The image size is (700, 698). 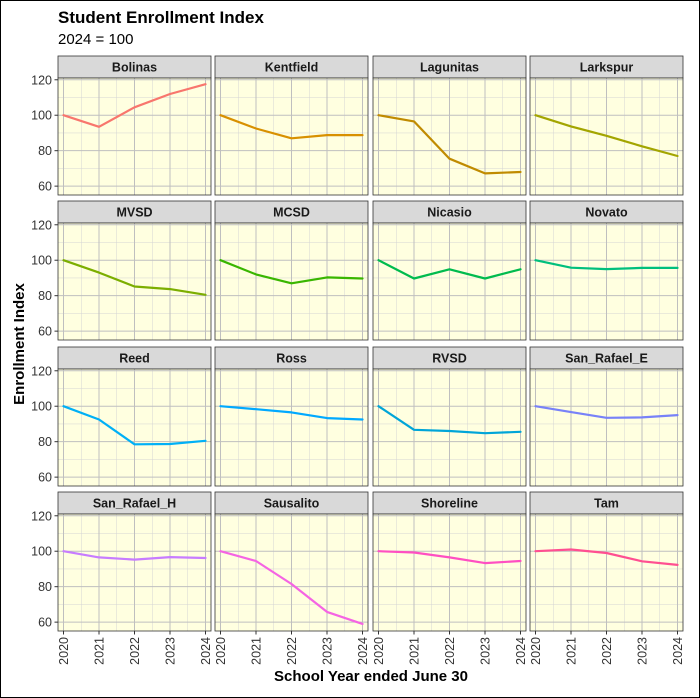 I want to click on facet-strip-label: Shoreline, so click(x=449, y=504).